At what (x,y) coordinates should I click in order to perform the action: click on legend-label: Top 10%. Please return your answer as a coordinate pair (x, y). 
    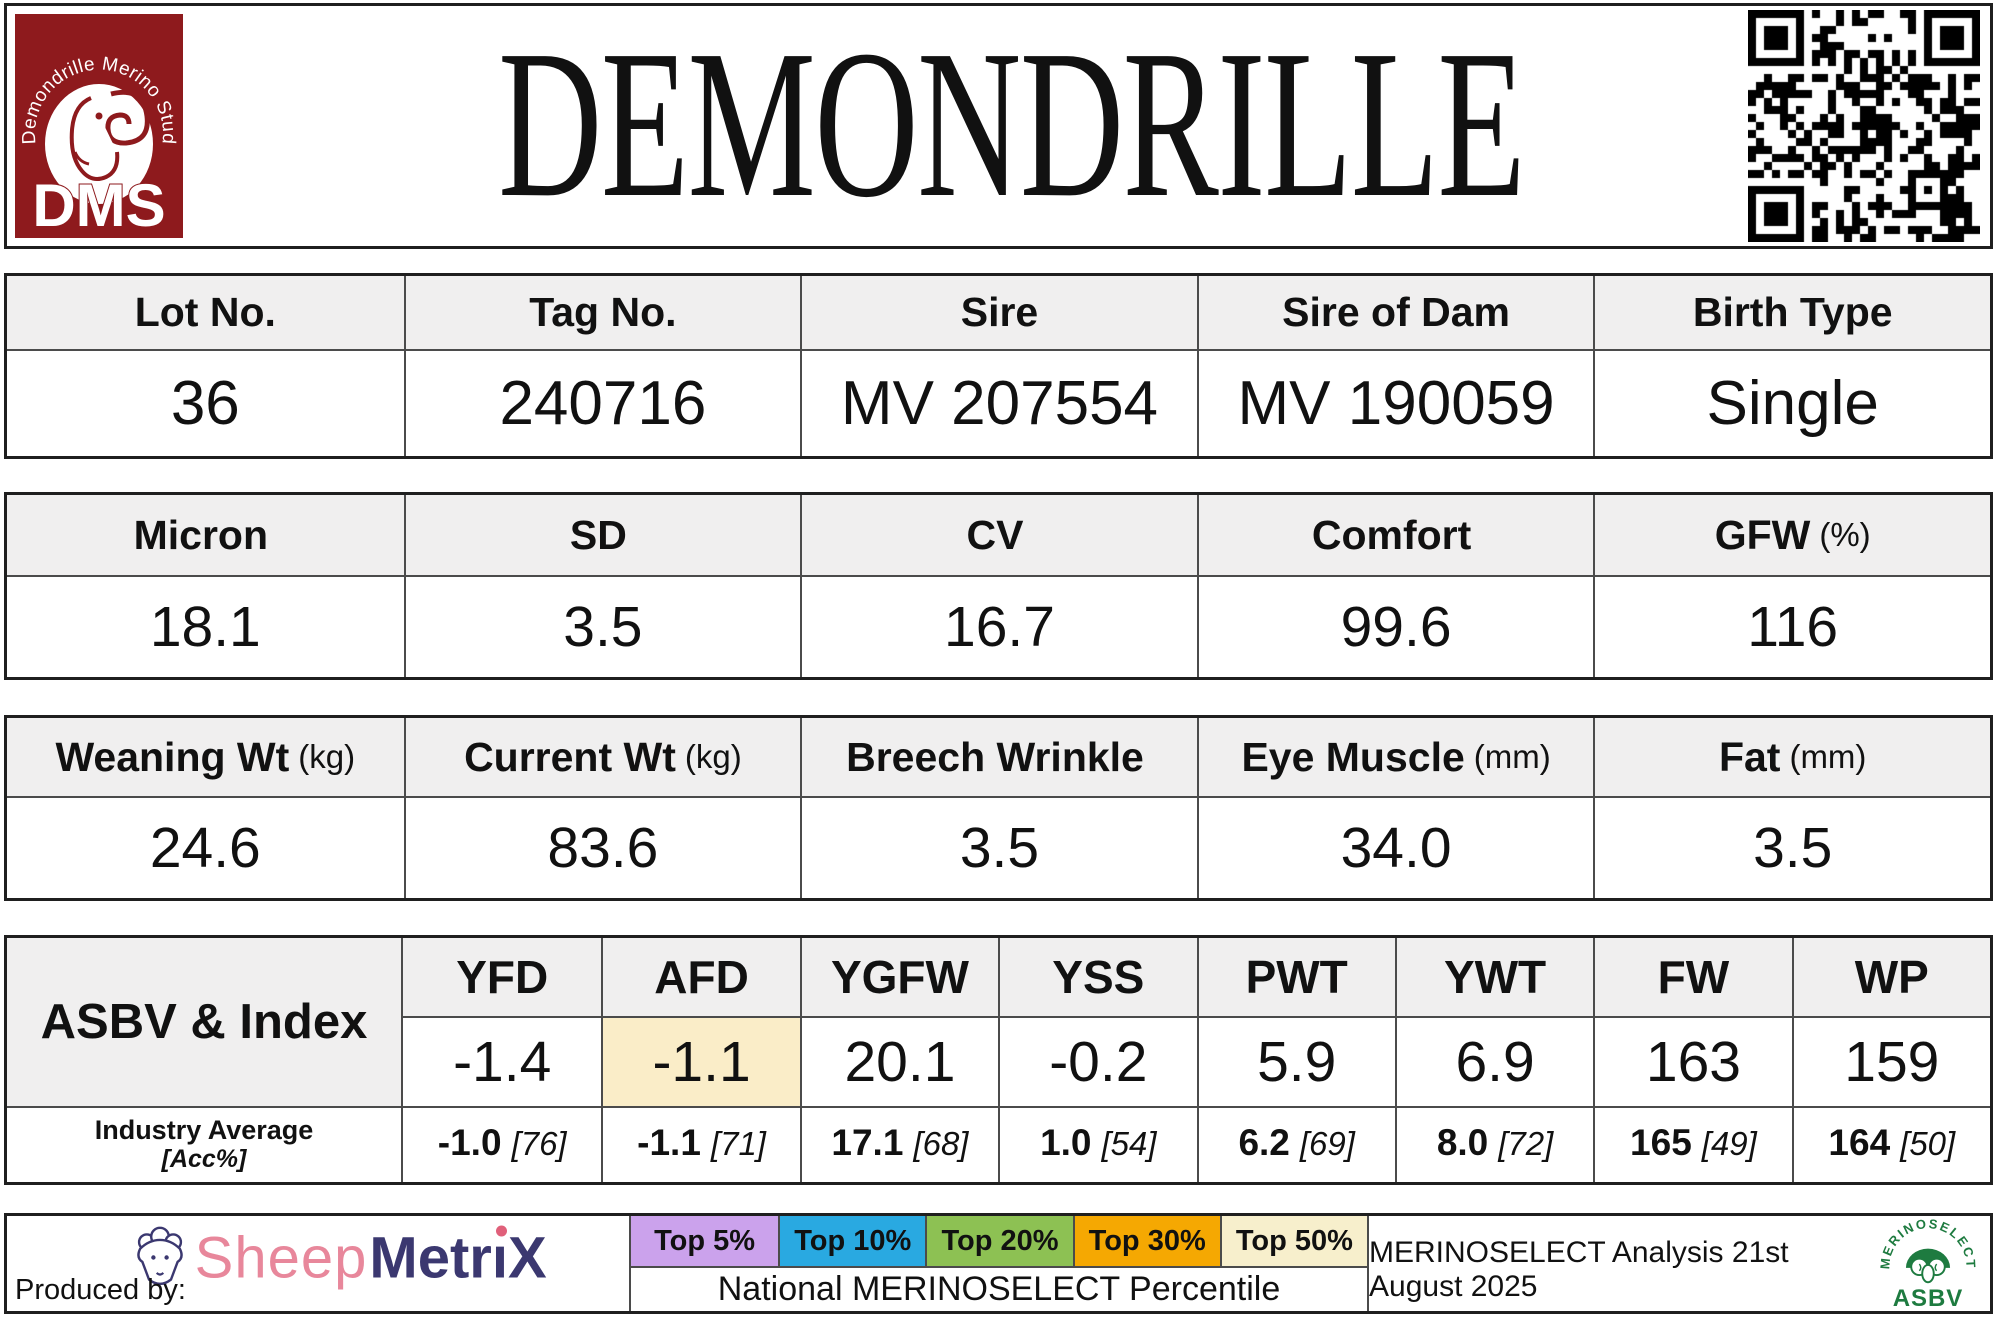
    Looking at the image, I should click on (853, 1240).